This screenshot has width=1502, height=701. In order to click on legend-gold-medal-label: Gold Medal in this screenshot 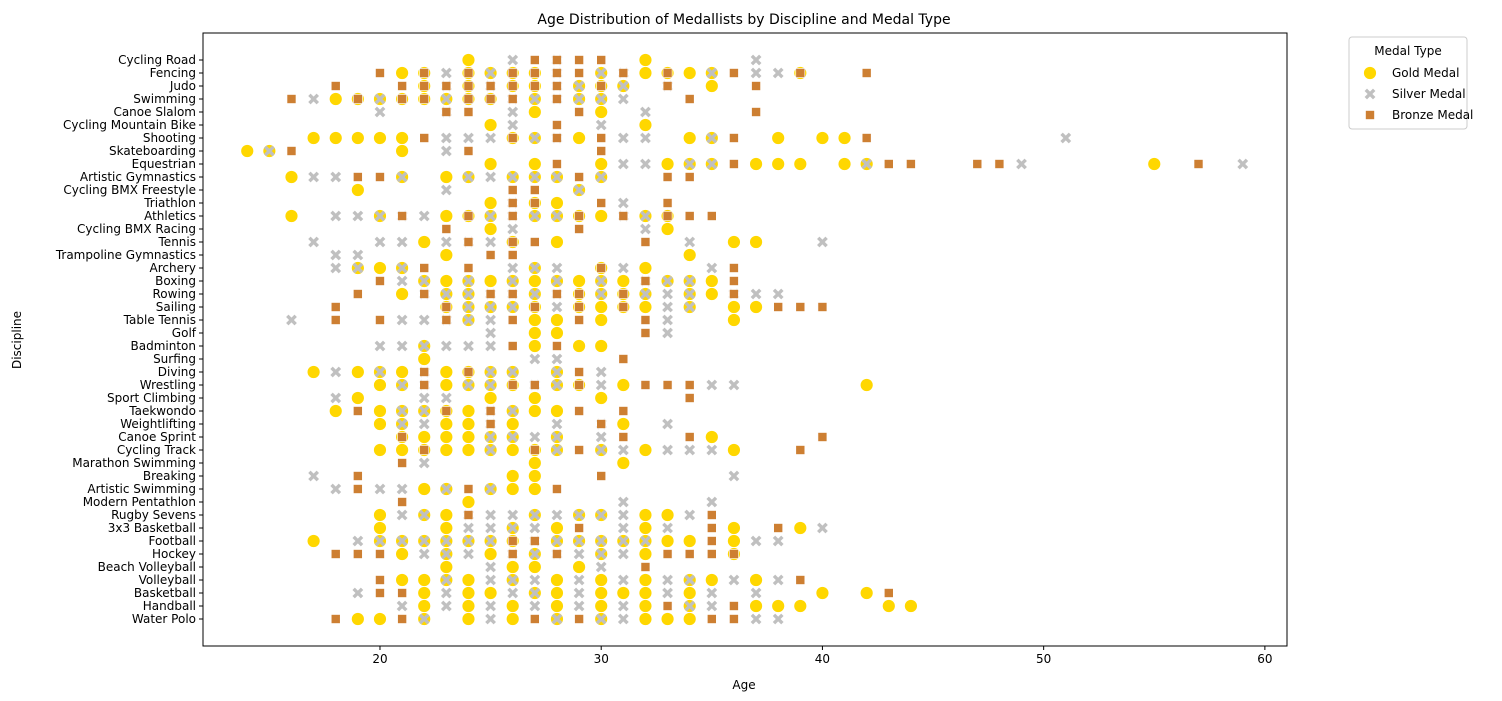, I will do `click(1425, 73)`.